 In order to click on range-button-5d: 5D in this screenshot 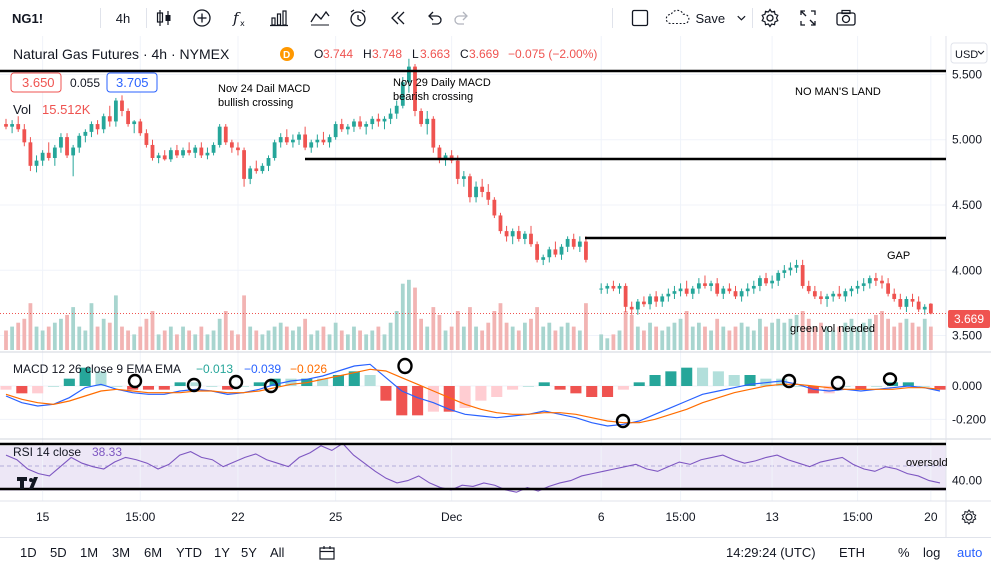, I will do `click(58, 552)`.